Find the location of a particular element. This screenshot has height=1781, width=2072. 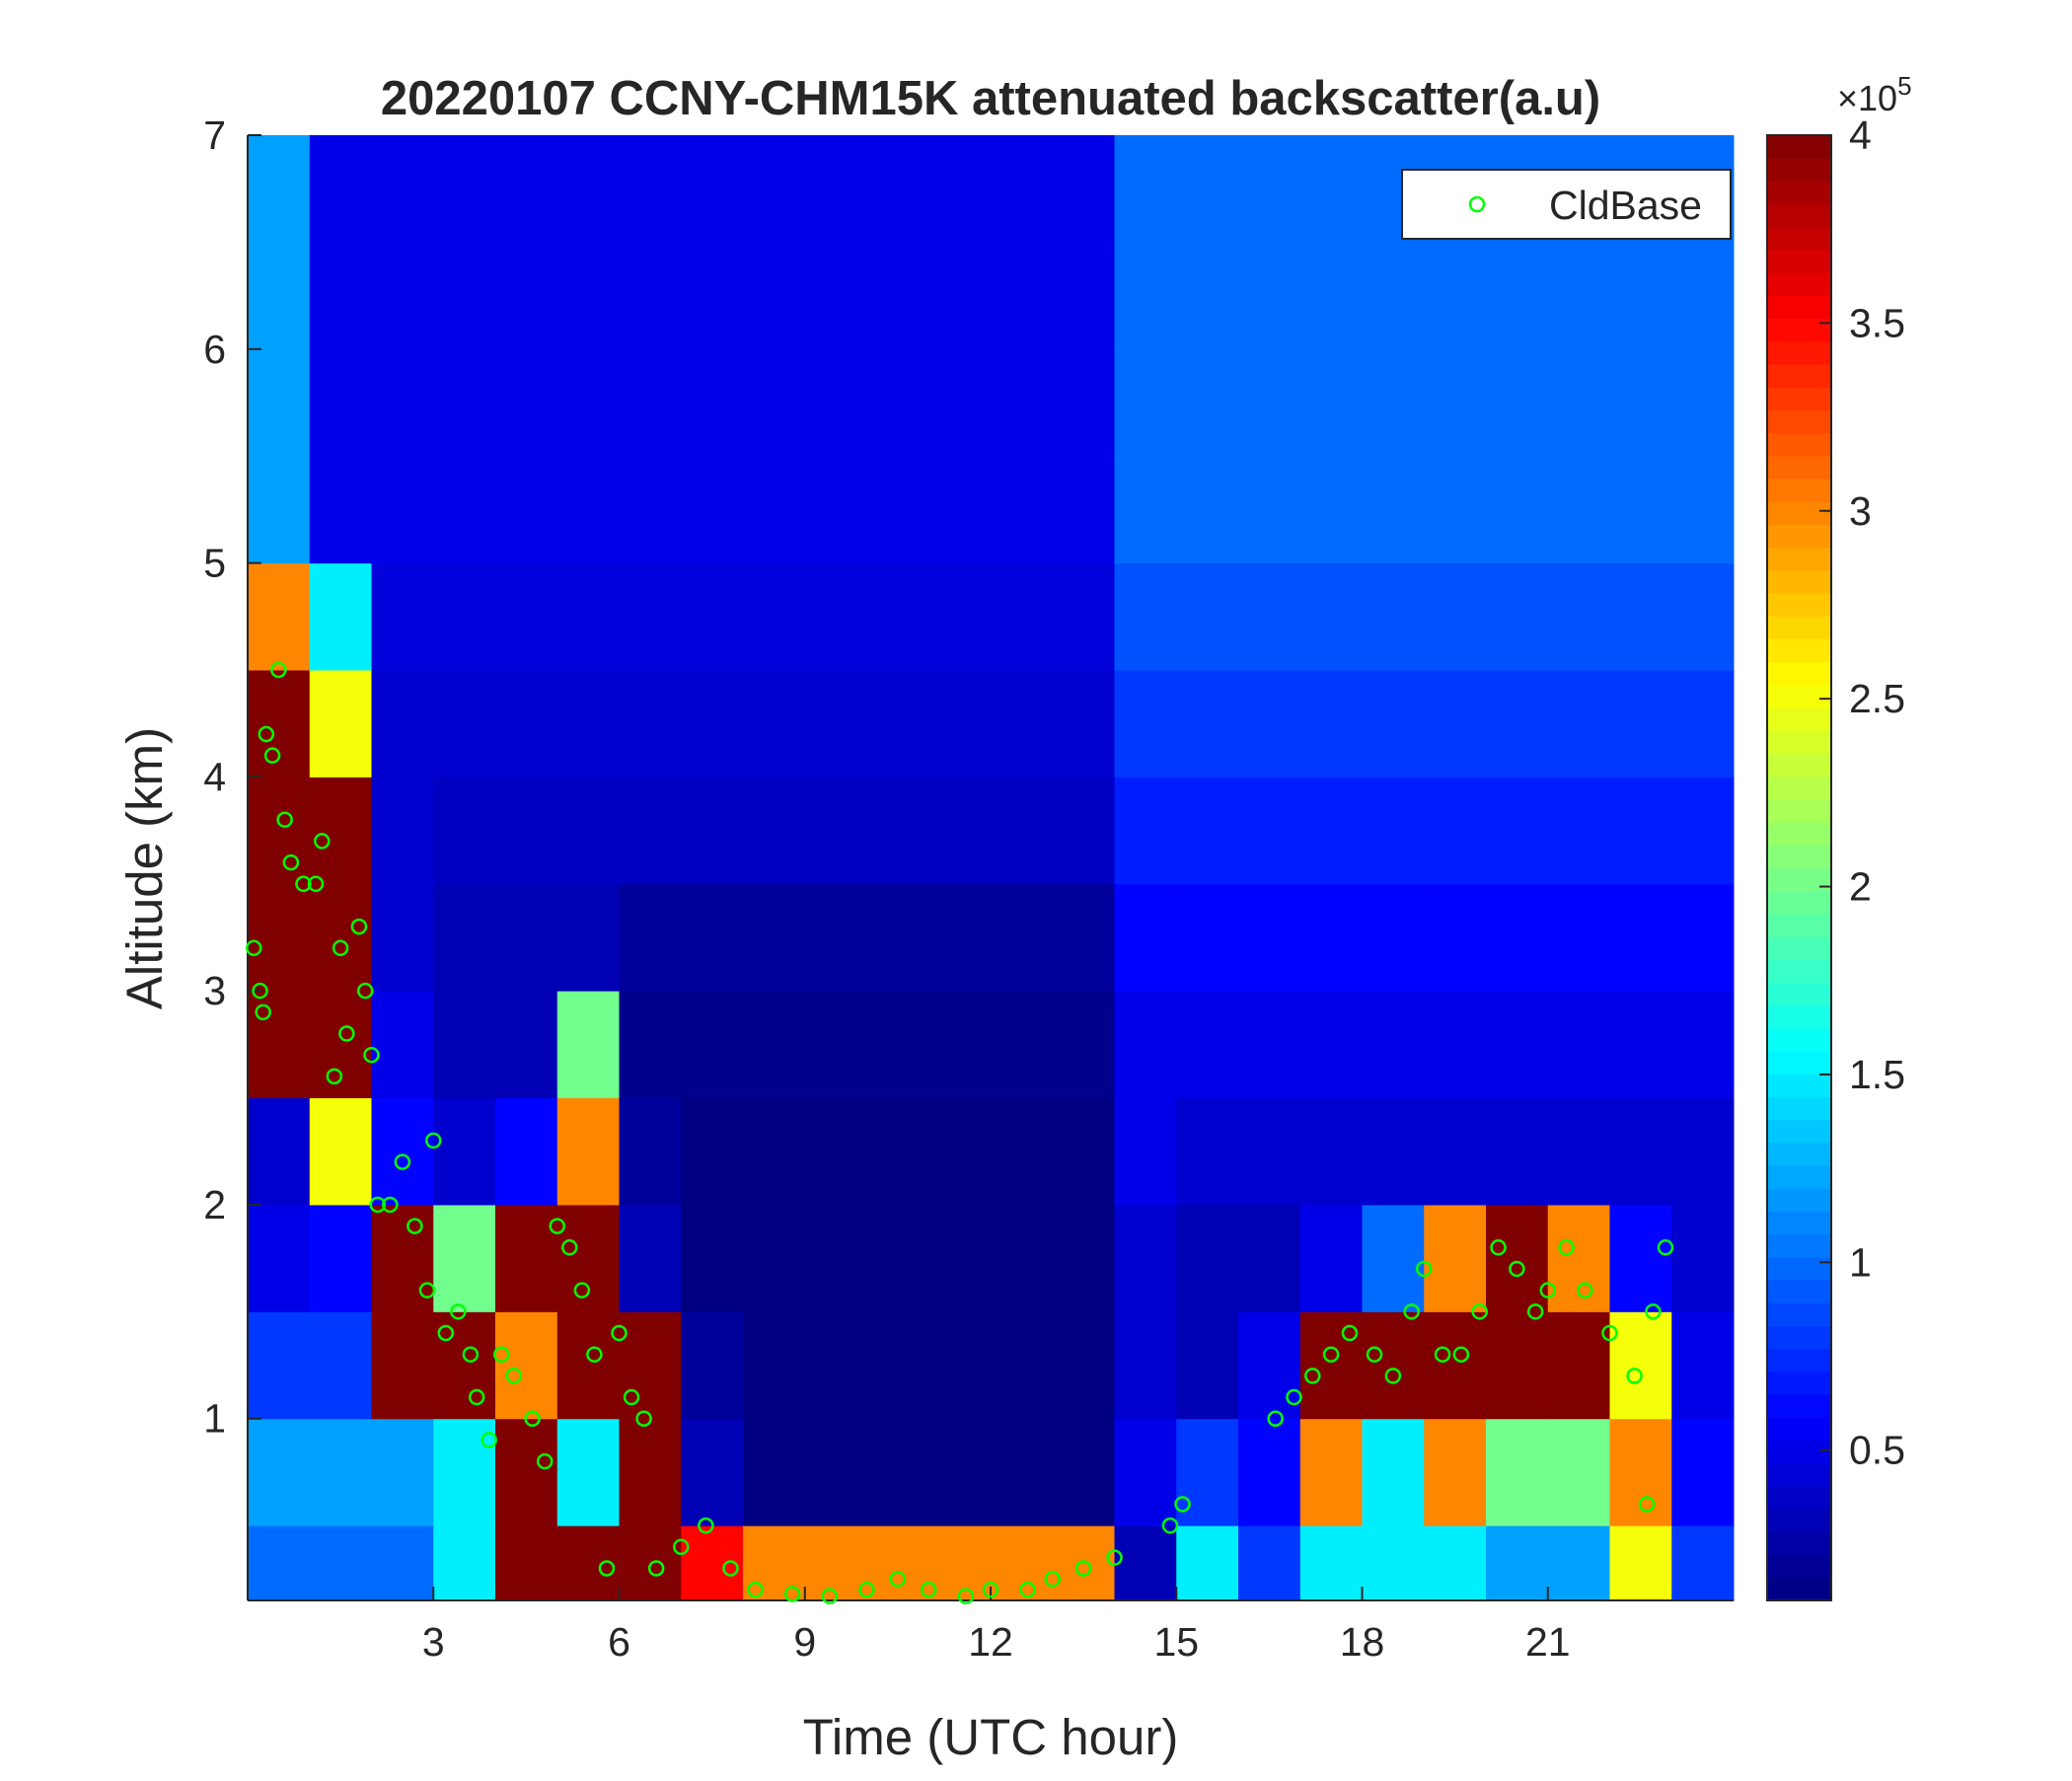

legend-marker is located at coordinates (1477, 204).